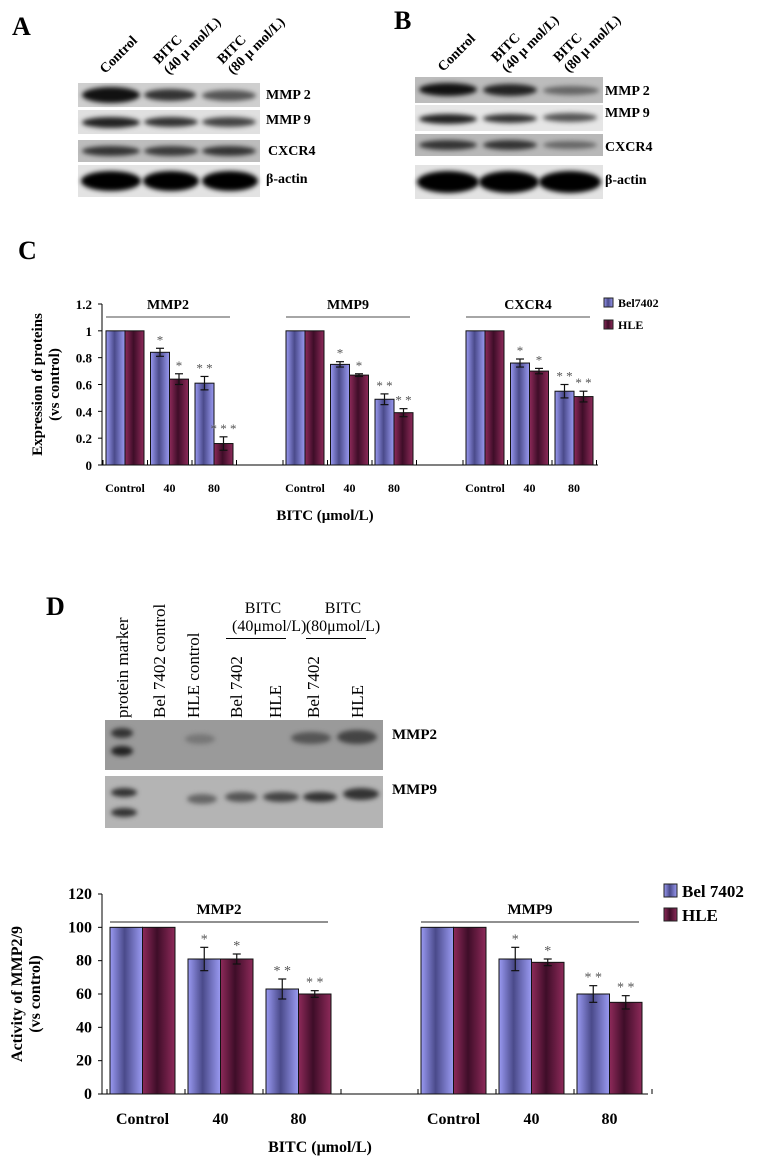 This screenshot has width=762, height=1164. Describe the element at coordinates (509, 118) in the screenshot. I see `blot-row-mmp9` at that location.